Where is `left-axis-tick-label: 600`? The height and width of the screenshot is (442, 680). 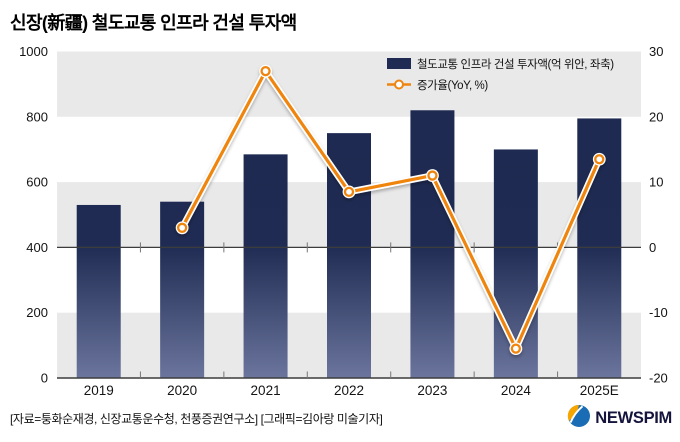
left-axis-tick-label: 600 is located at coordinates (37, 182).